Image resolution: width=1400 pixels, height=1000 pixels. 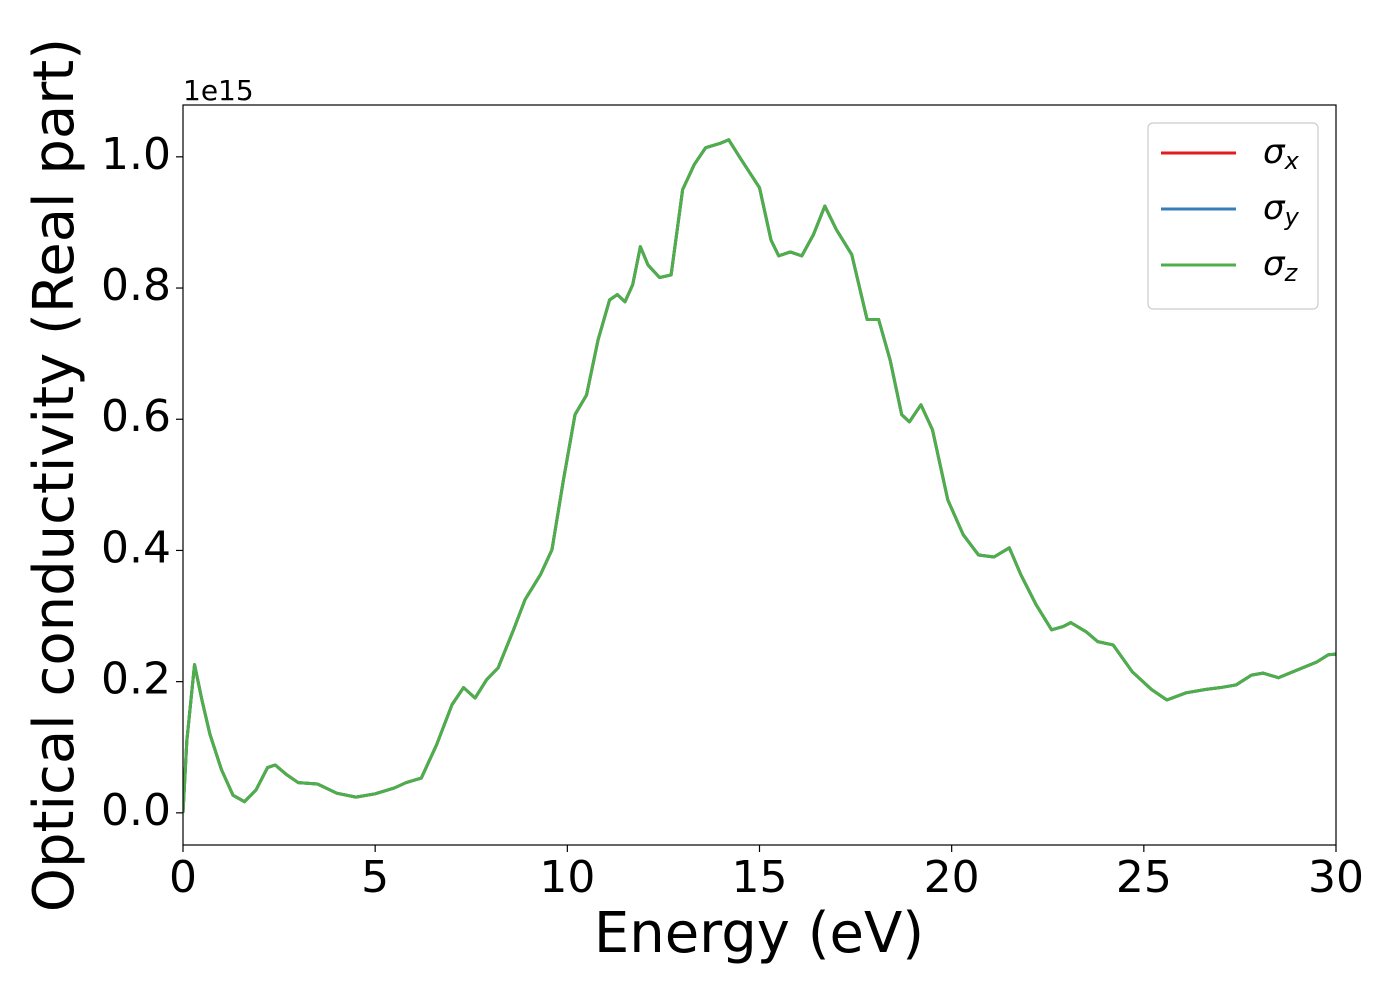 I want to click on x-tick-label: 10, so click(x=567, y=877).